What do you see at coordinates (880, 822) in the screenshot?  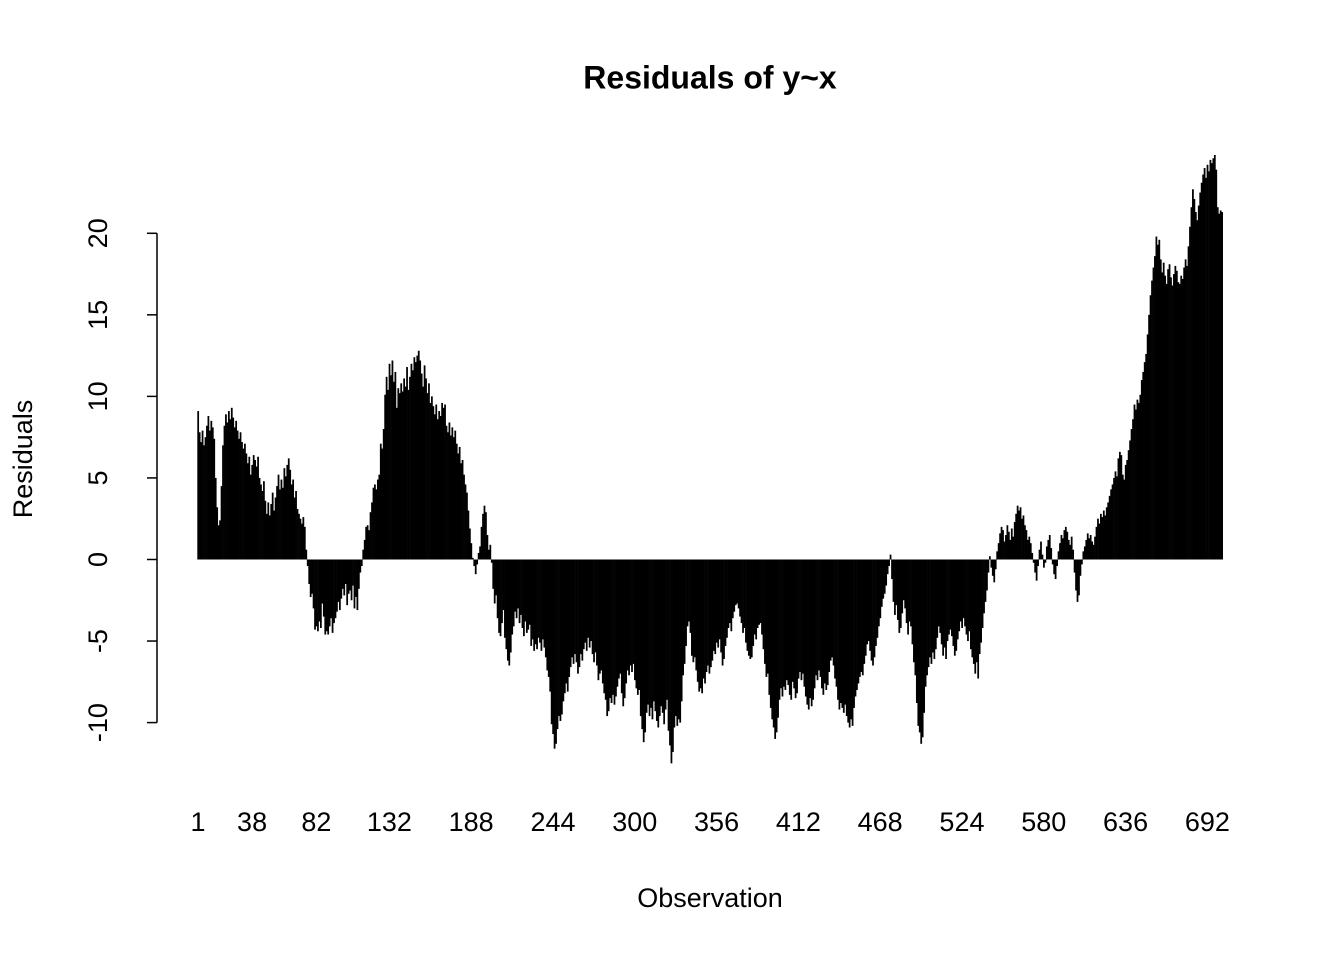 I see `x-tick-label: 468` at bounding box center [880, 822].